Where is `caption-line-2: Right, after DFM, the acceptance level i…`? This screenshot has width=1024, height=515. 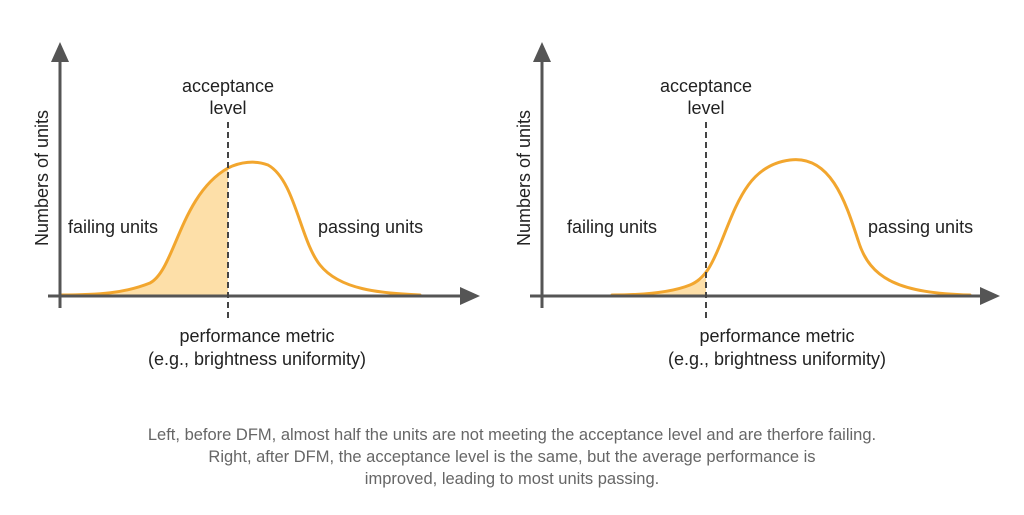
caption-line-2: Right, after DFM, the acceptance level i… is located at coordinates (512, 457).